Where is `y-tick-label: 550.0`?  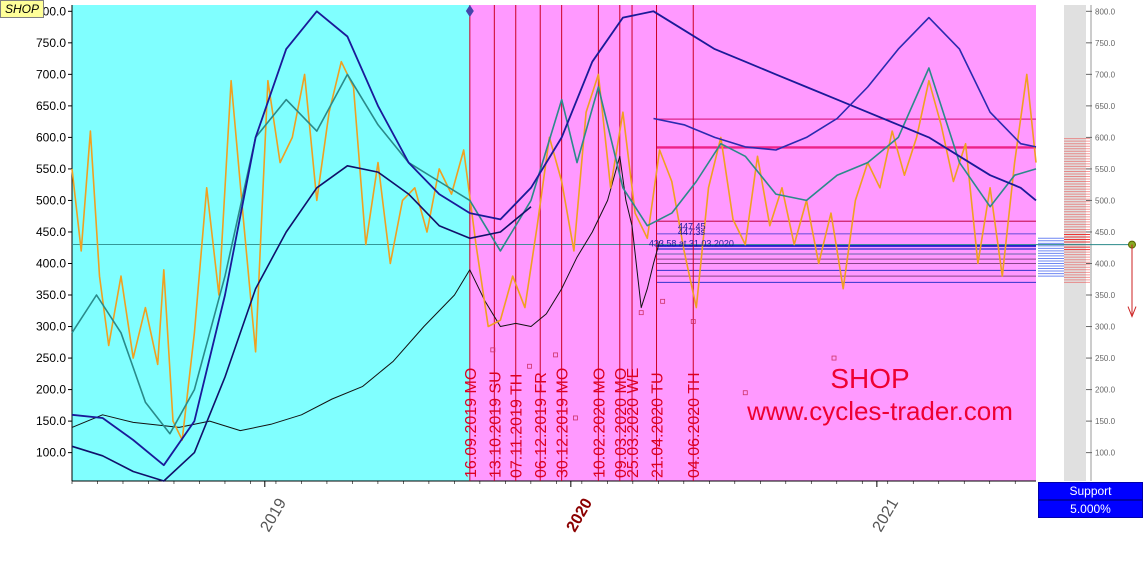
y-tick-label: 550.0 is located at coordinates (51, 169).